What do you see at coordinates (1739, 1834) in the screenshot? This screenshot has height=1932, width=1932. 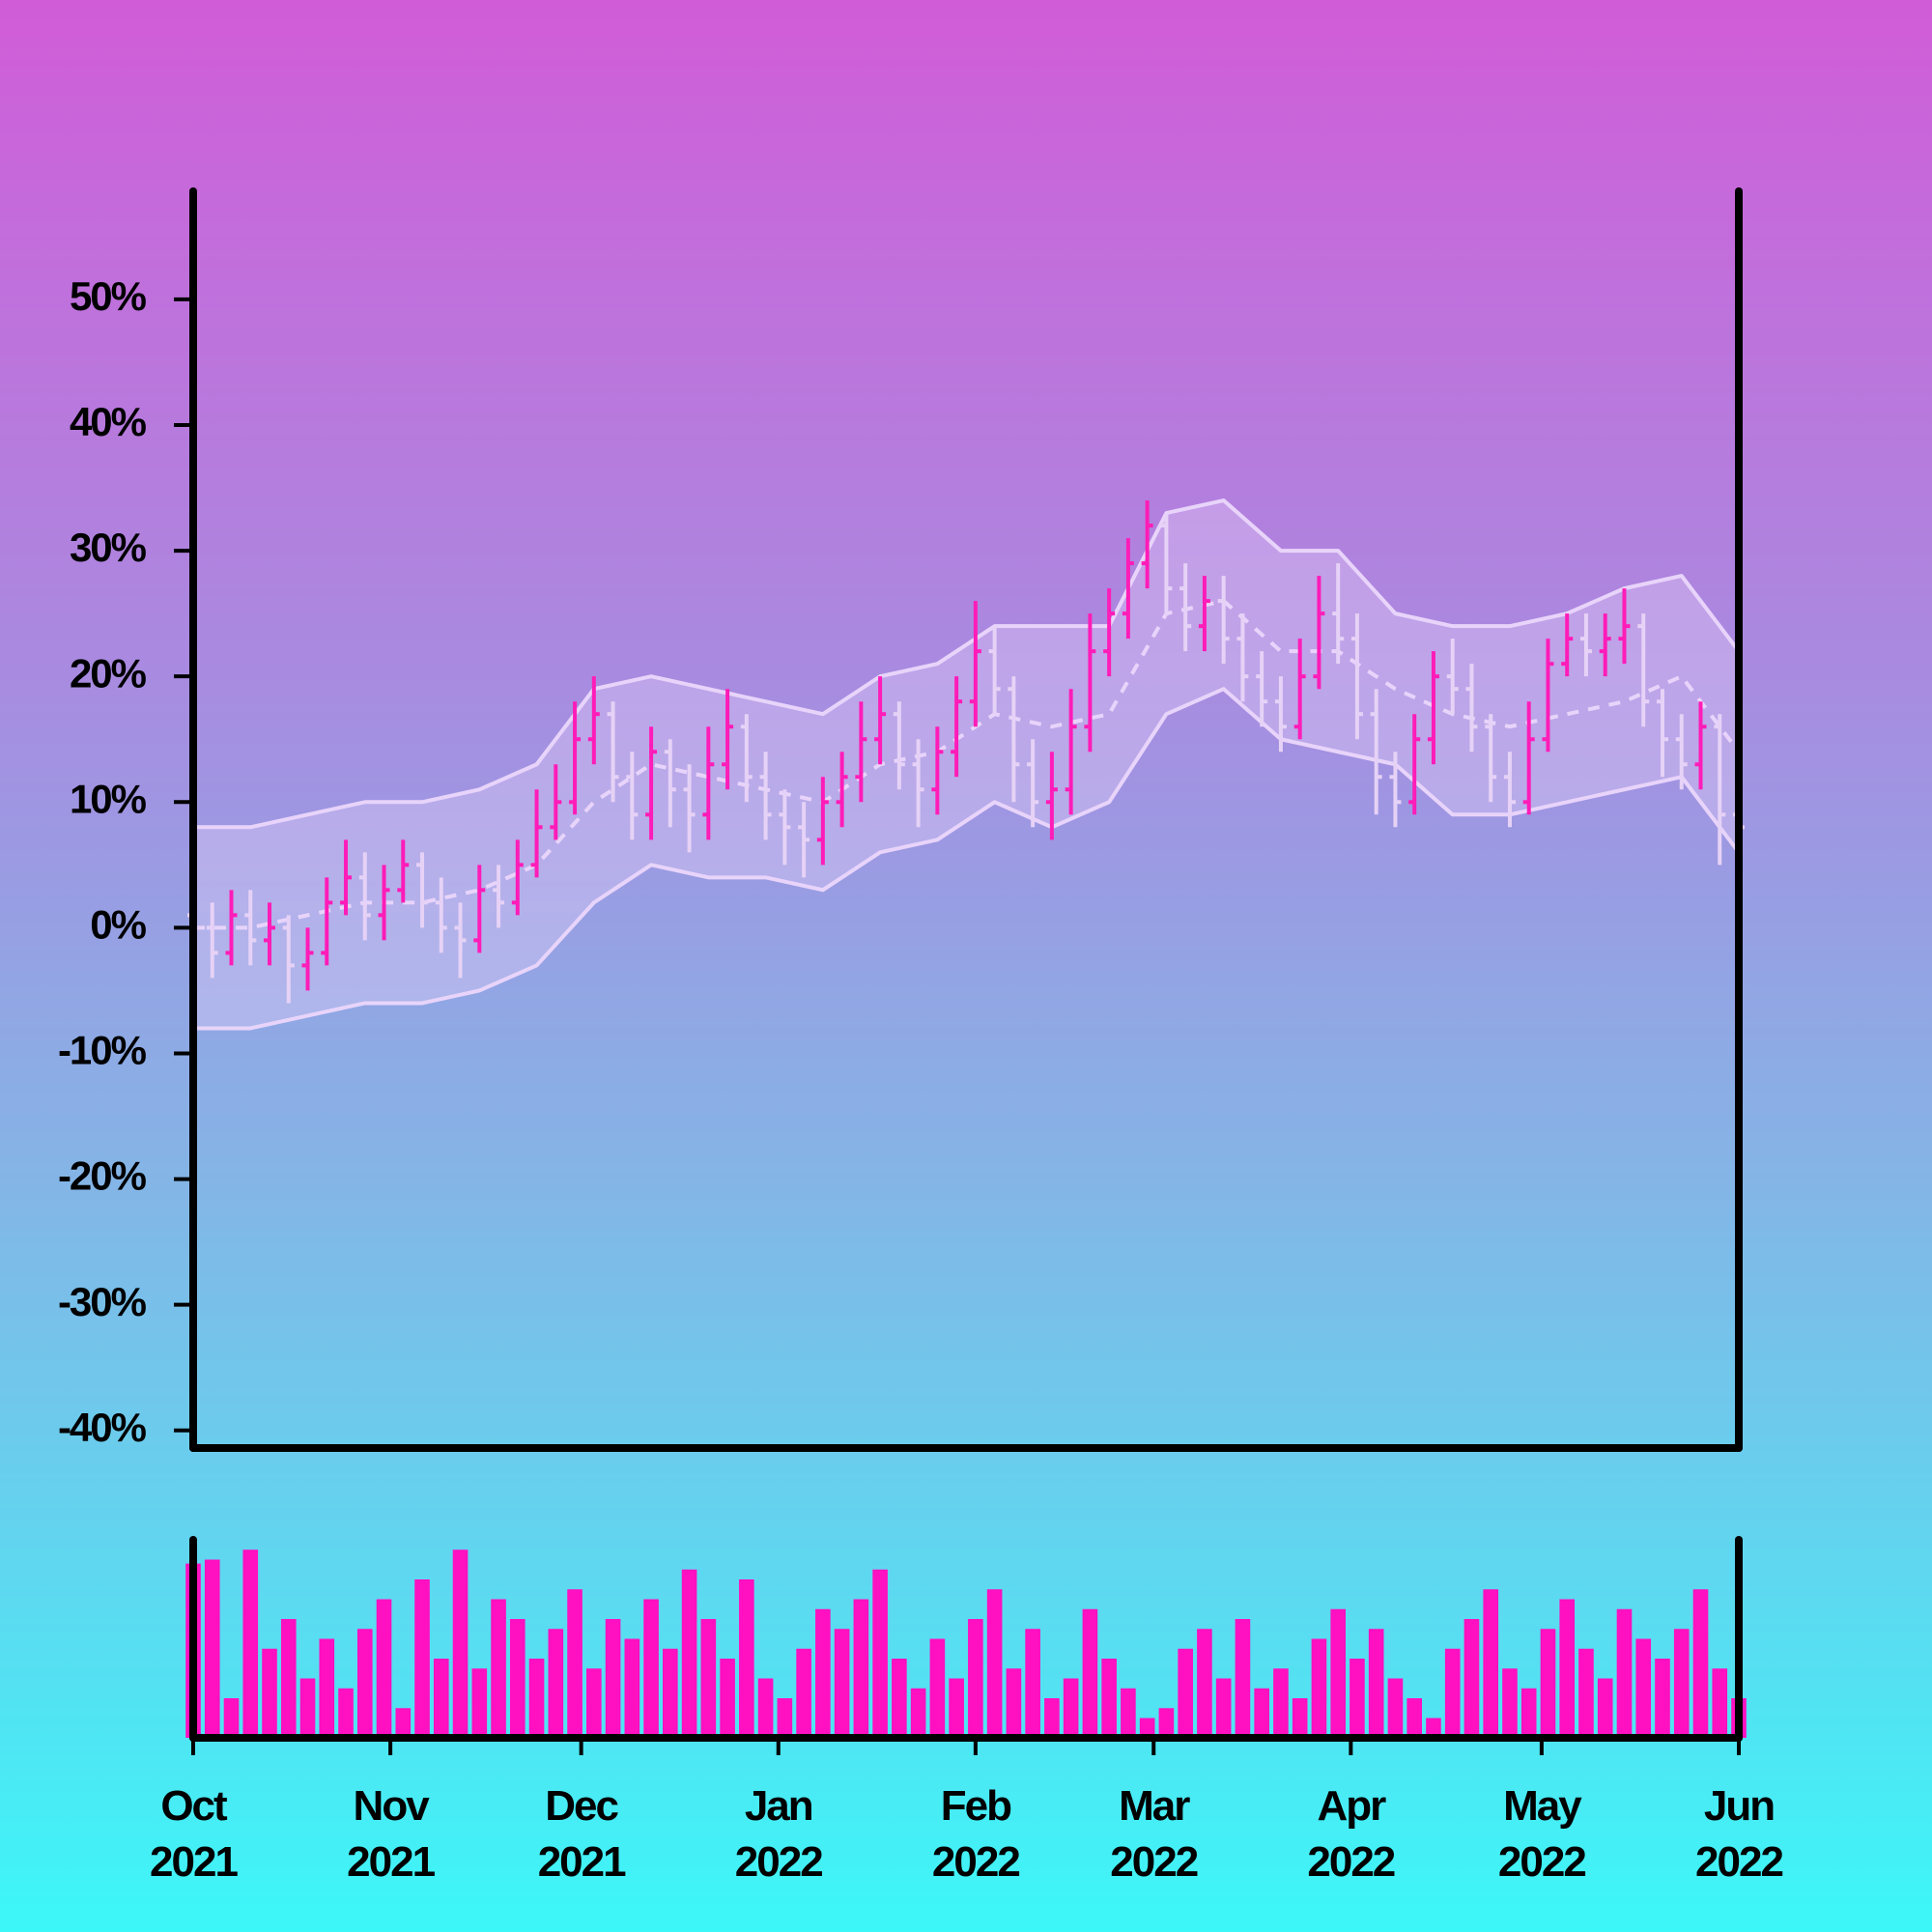 I see `x-tick-label: Jun 2022` at bounding box center [1739, 1834].